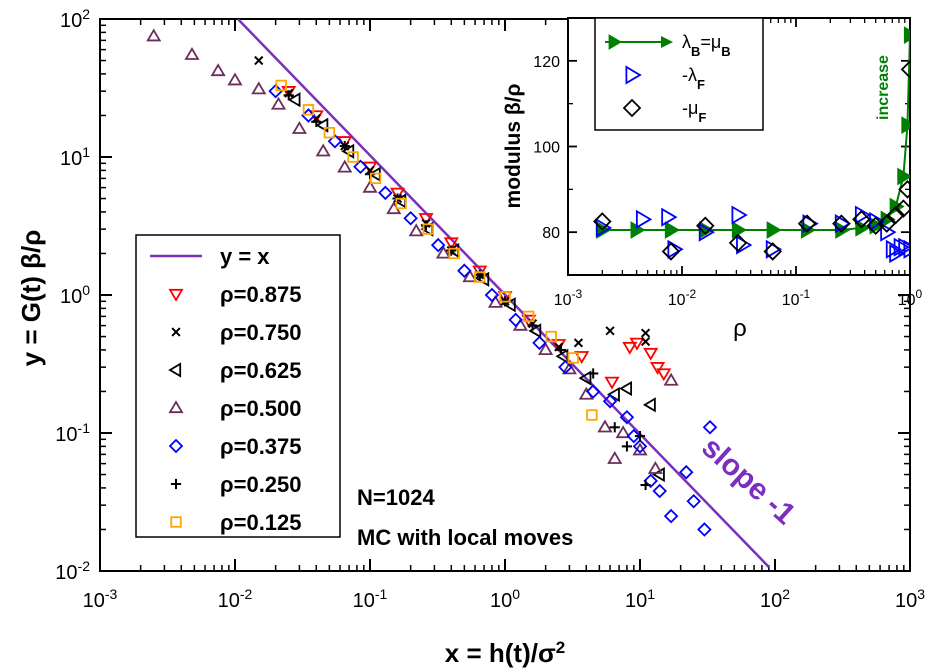  What do you see at coordinates (72, 433) in the screenshot?
I see `main-y-tick-label: 10⁻¹` at bounding box center [72, 433].